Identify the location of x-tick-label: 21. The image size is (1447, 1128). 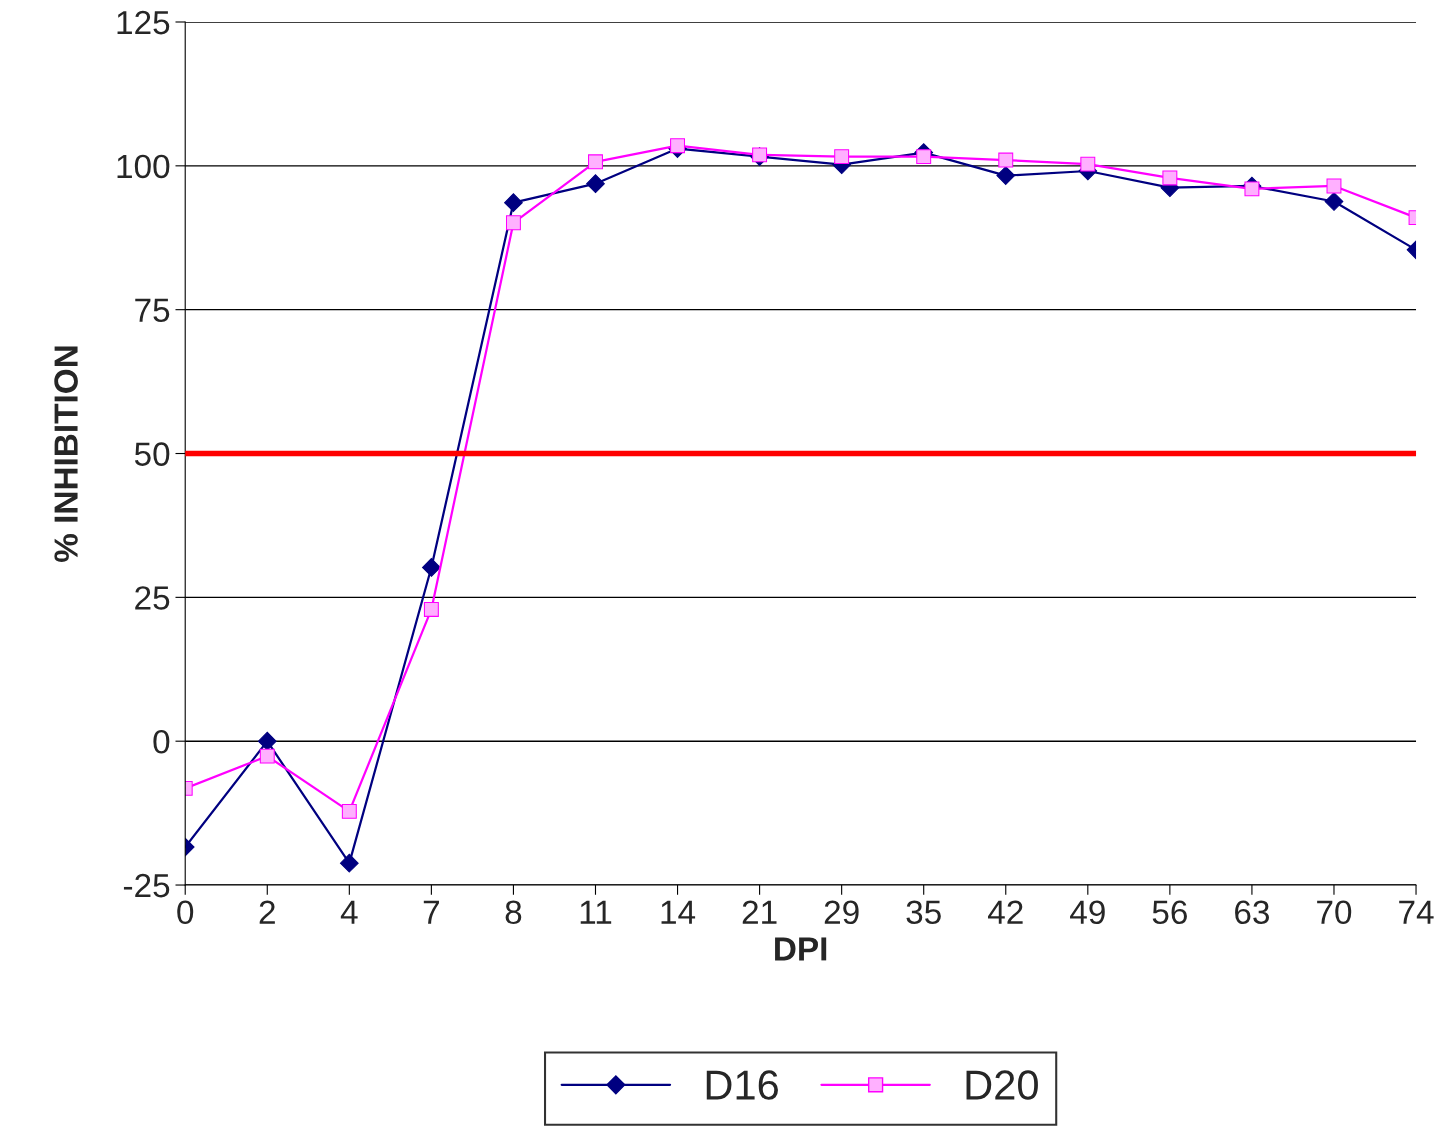
(759, 912).